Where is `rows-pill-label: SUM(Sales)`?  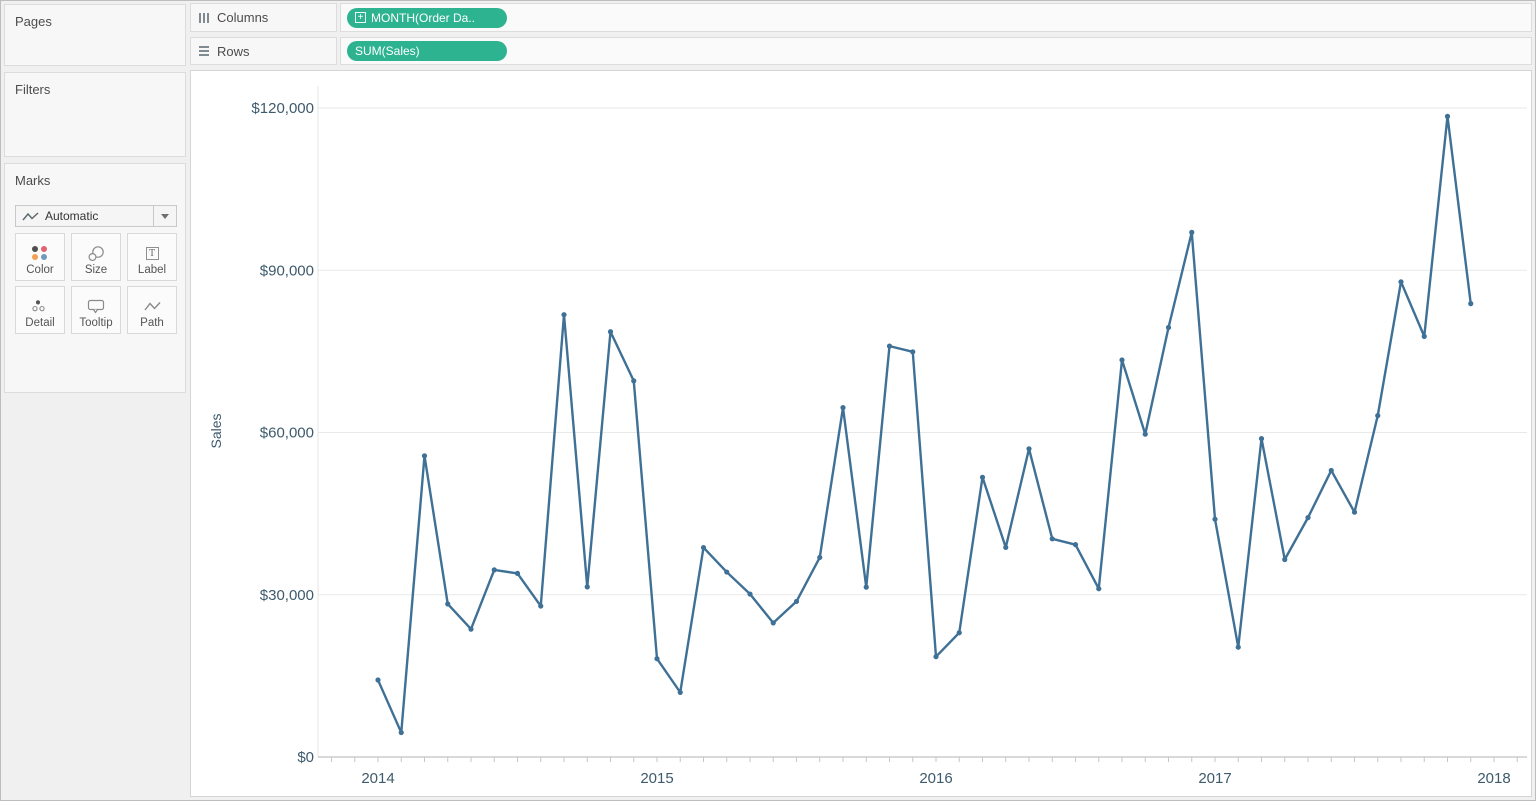
rows-pill-label: SUM(Sales) is located at coordinates (387, 51).